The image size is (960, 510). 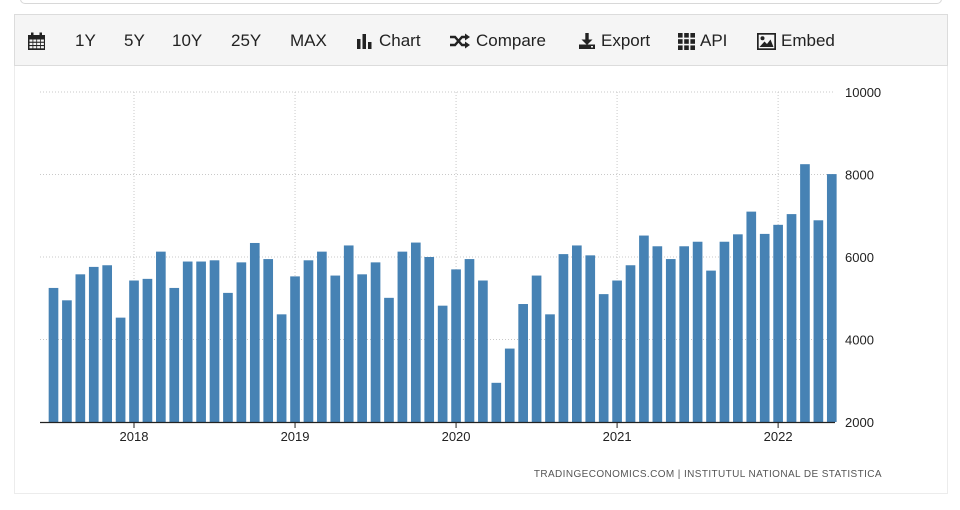 I want to click on calendar-button, so click(x=39, y=41).